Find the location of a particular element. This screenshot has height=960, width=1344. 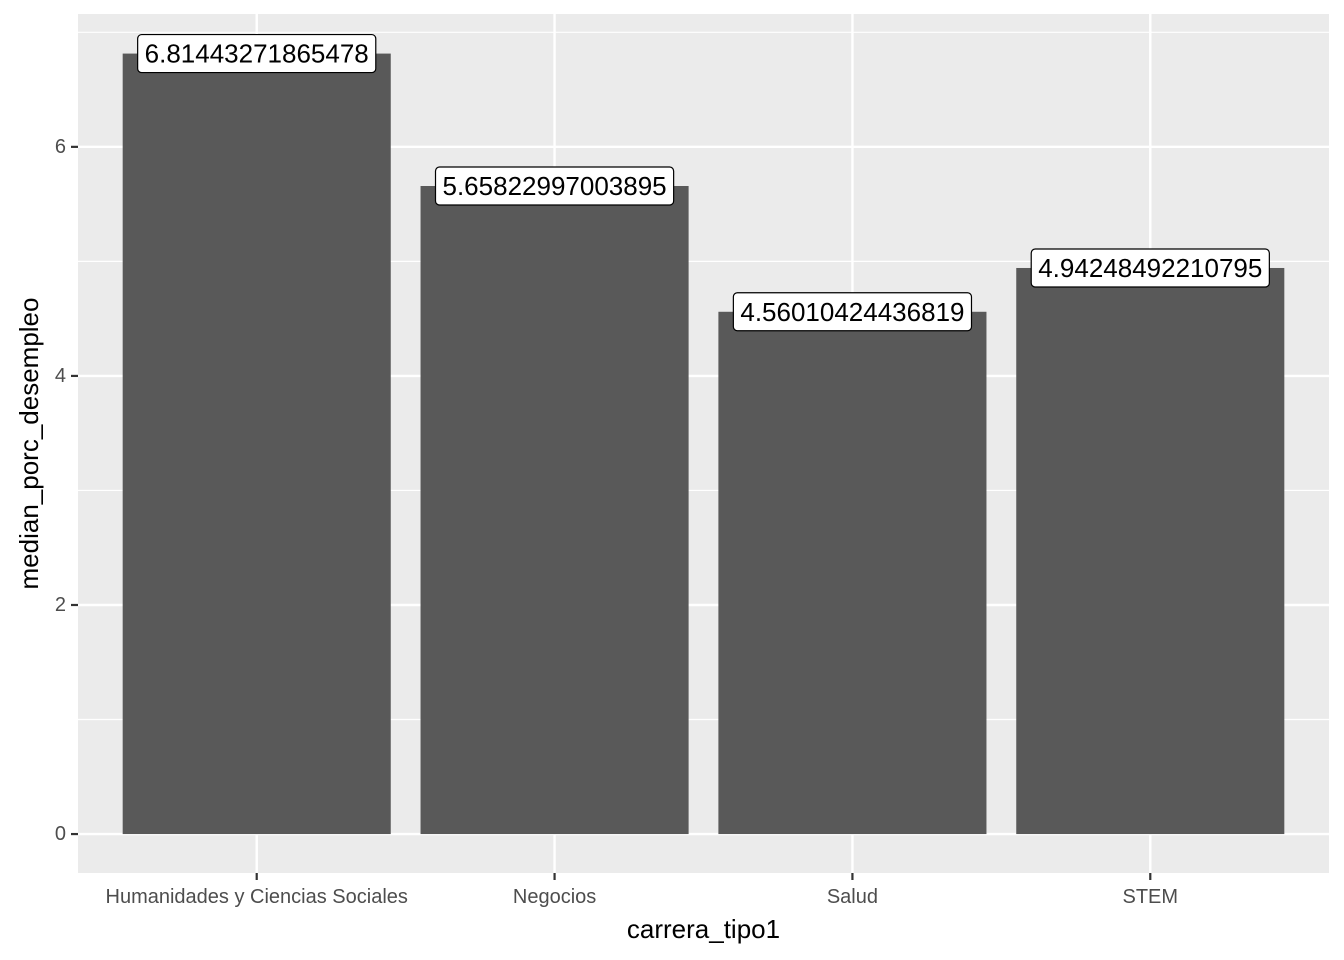

data-label-text: 5.65822997003895 is located at coordinates (555, 186).